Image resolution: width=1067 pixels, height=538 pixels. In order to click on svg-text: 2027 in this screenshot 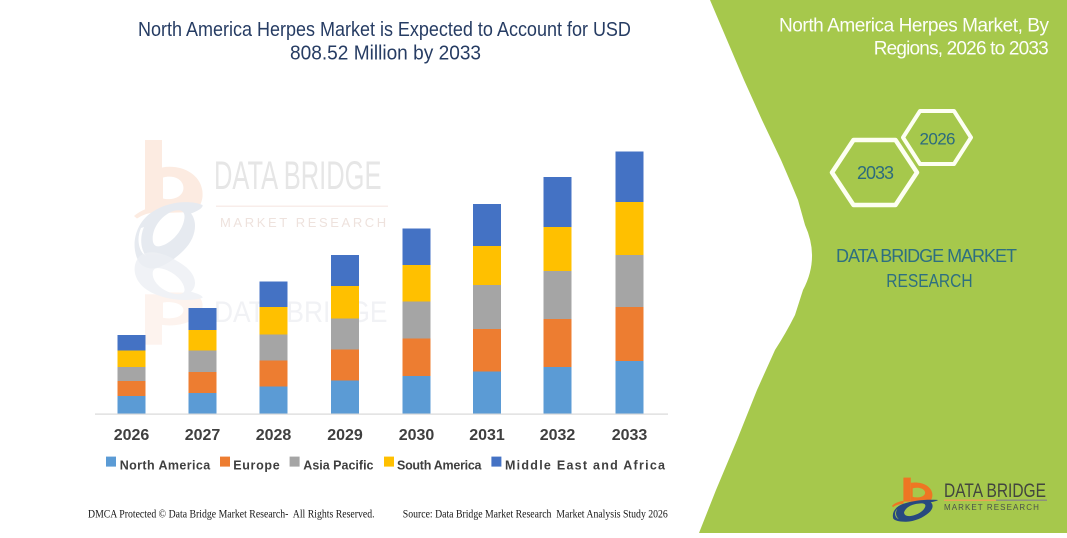, I will do `click(203, 435)`.